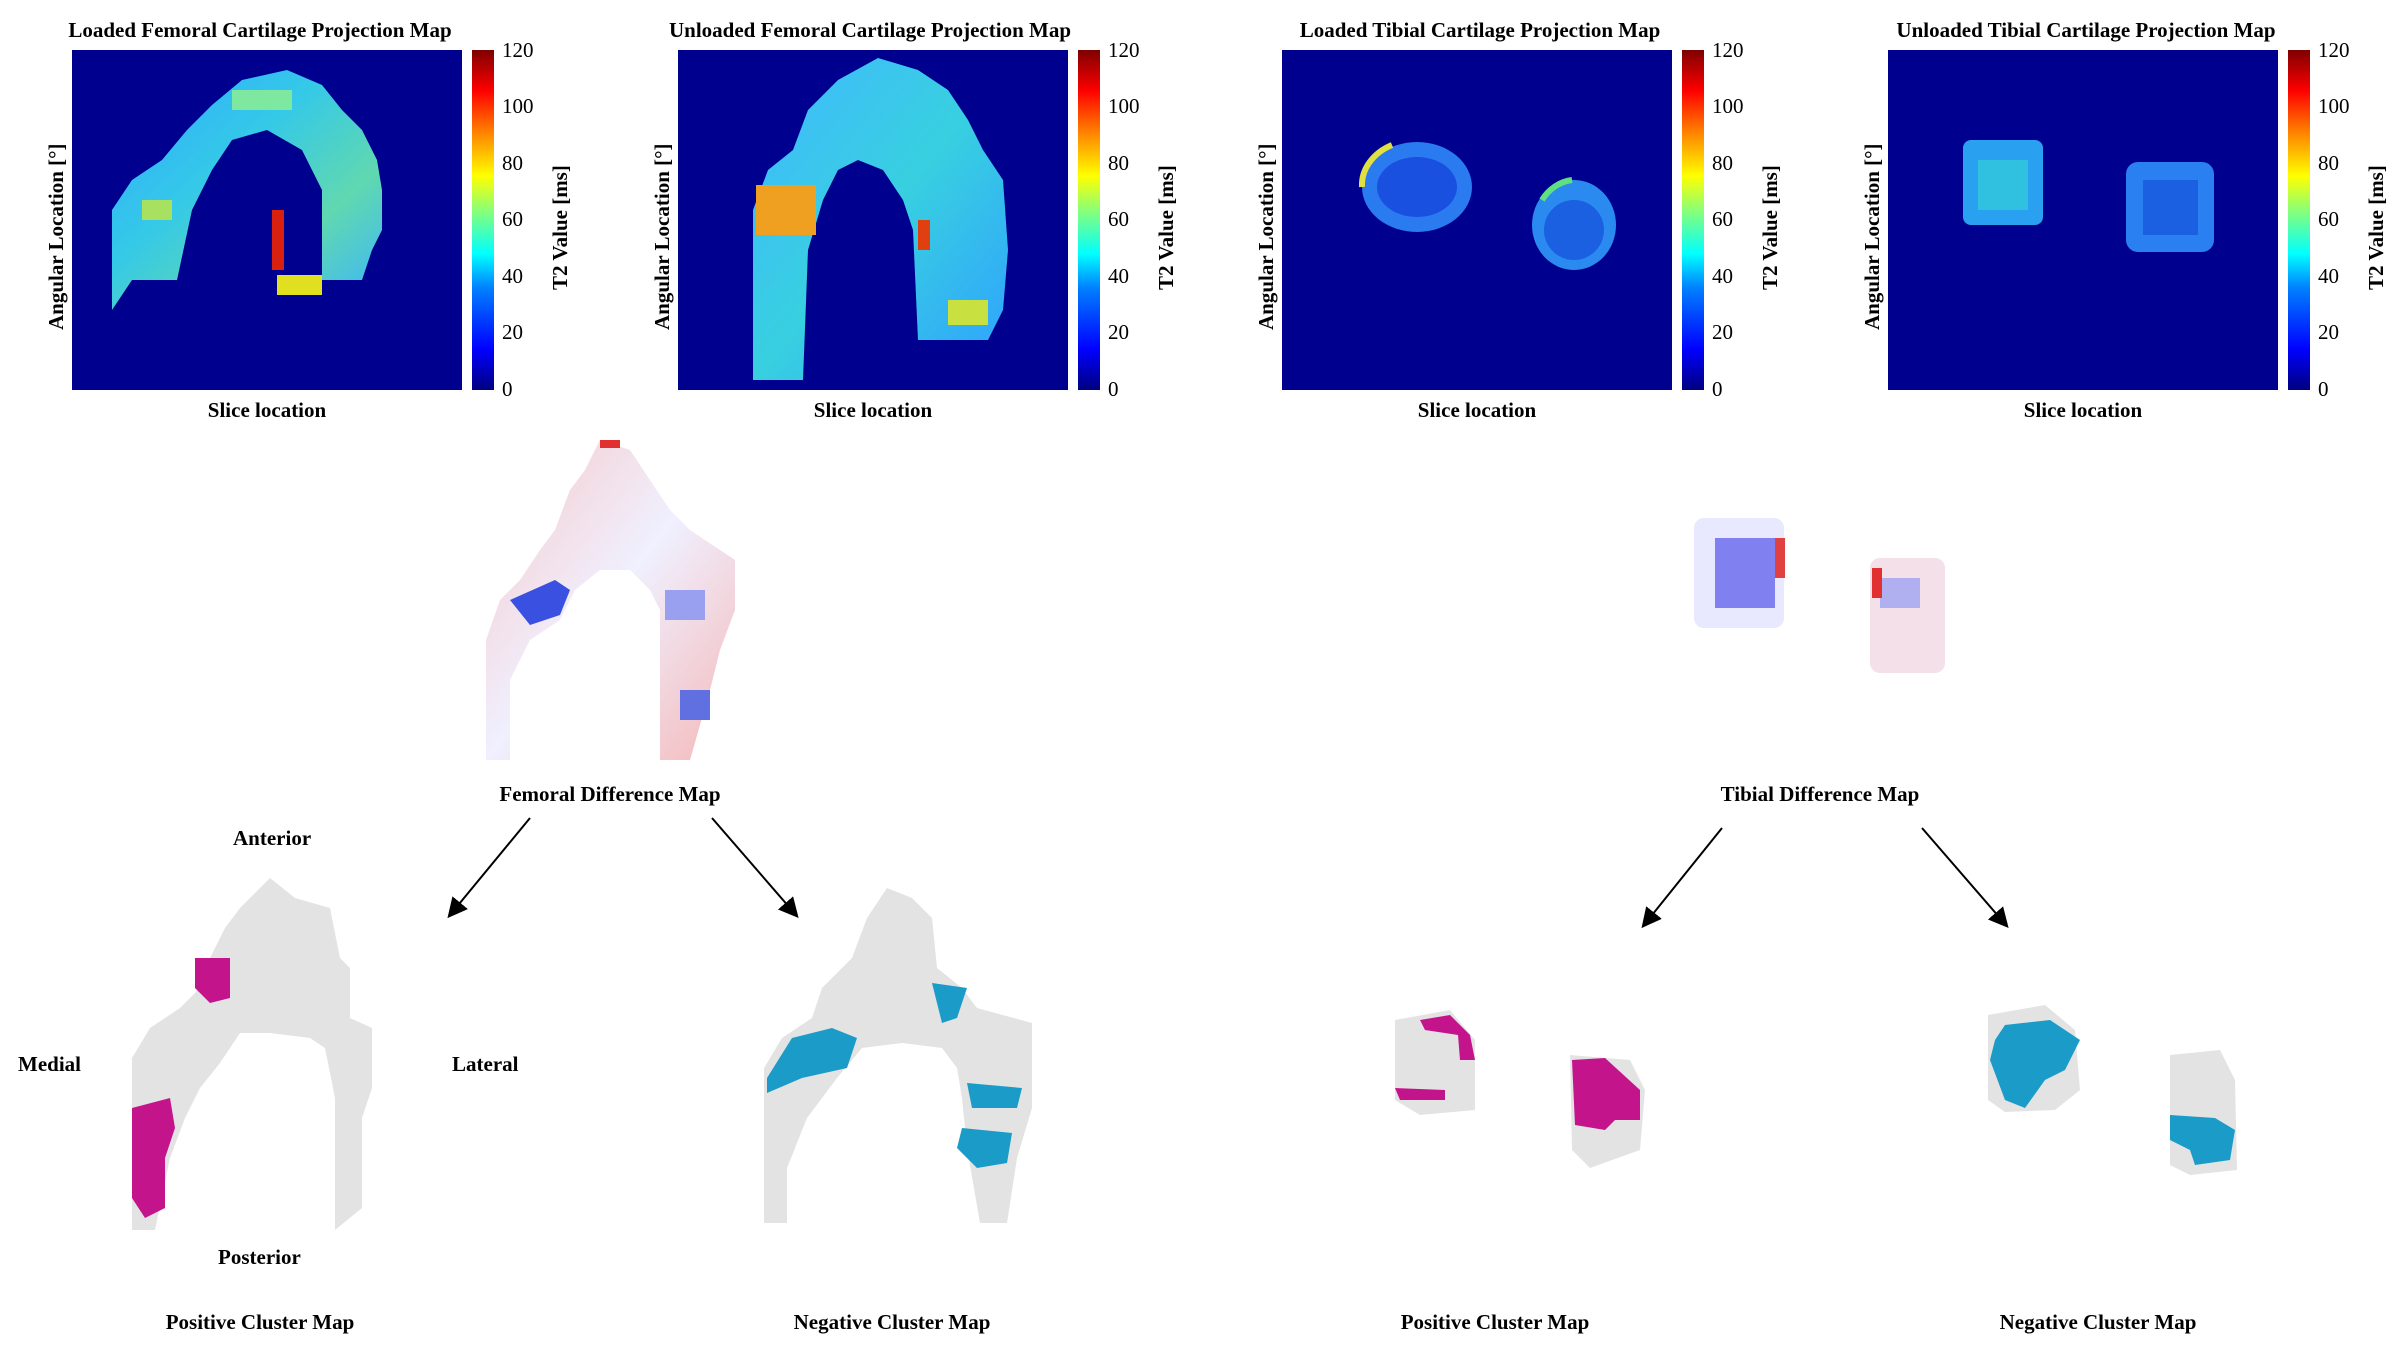  I want to click on panel-2-tick: 60, so click(1118, 219).